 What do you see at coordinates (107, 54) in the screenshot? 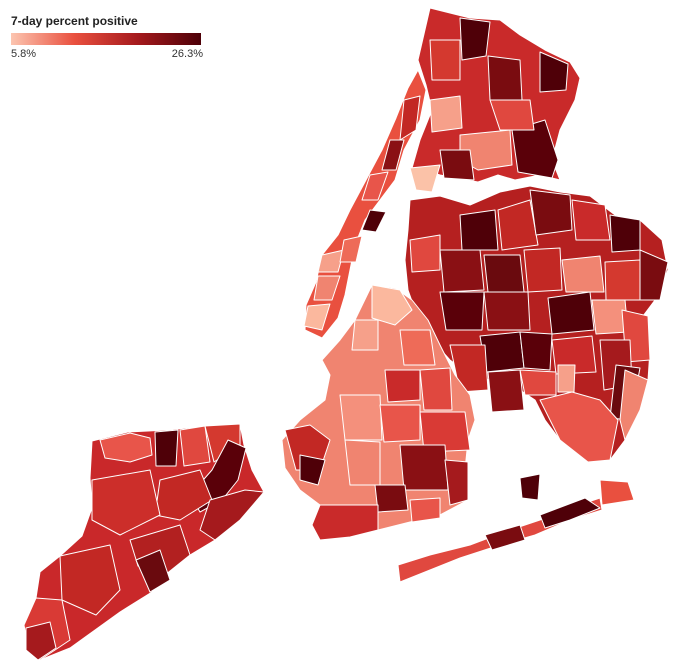
I see `legend-labels: 5.8% 26.3%` at bounding box center [107, 54].